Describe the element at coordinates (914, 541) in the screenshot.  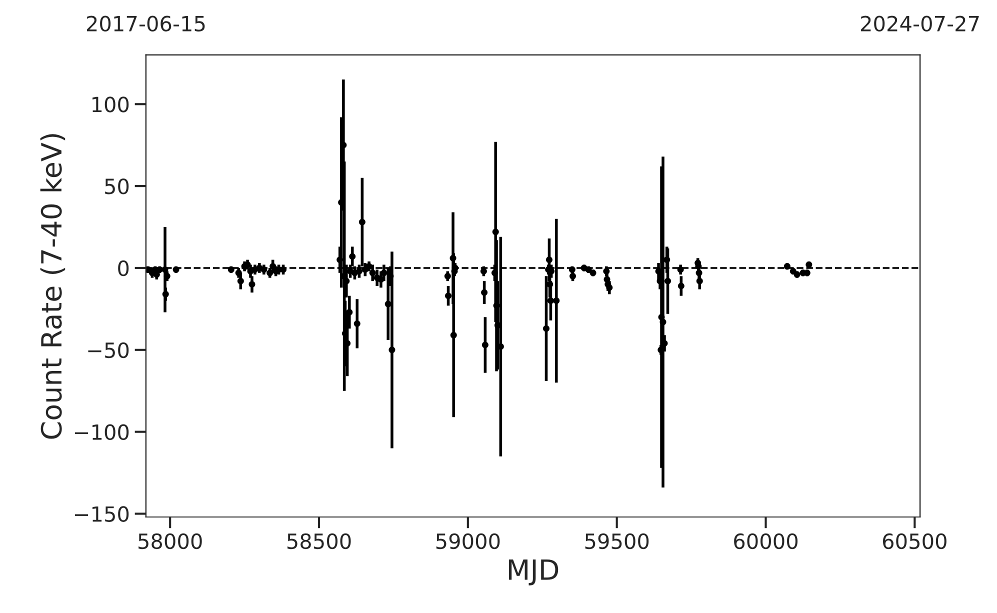
I see `x-tick-label: 60500` at that location.